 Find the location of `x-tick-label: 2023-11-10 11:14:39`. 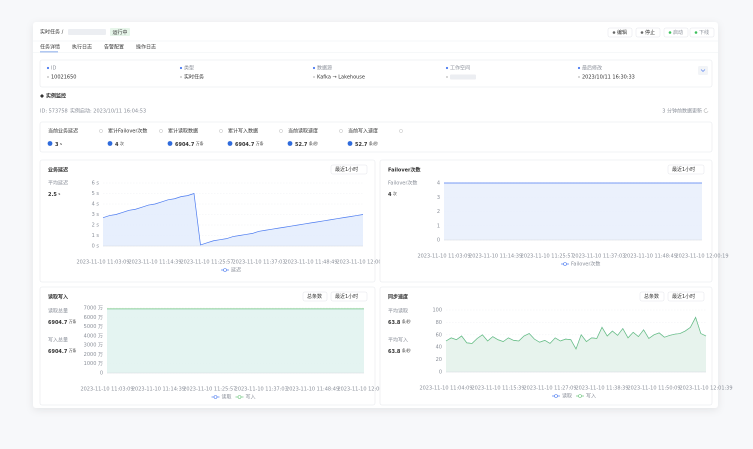

x-tick-label: 2023-11-10 11:14:39 is located at coordinates (158, 390).